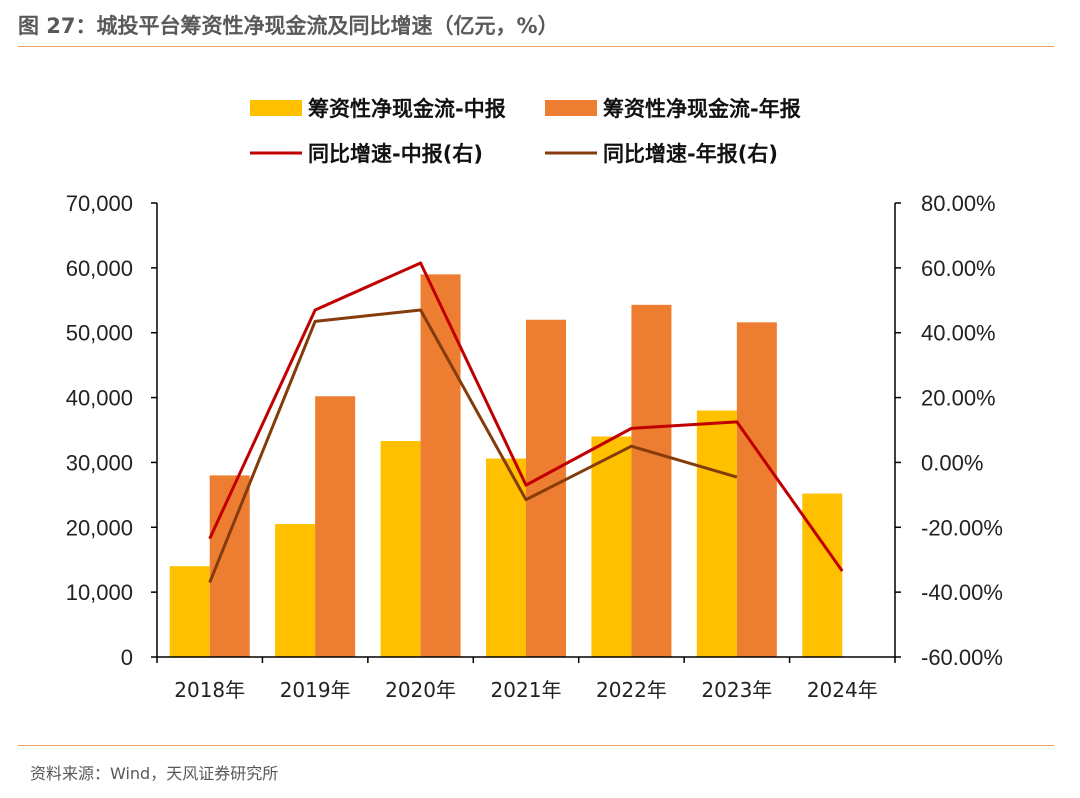 The width and height of the screenshot is (1080, 798). What do you see at coordinates (842, 690) in the screenshot?
I see `x-tick-label: 2024年` at bounding box center [842, 690].